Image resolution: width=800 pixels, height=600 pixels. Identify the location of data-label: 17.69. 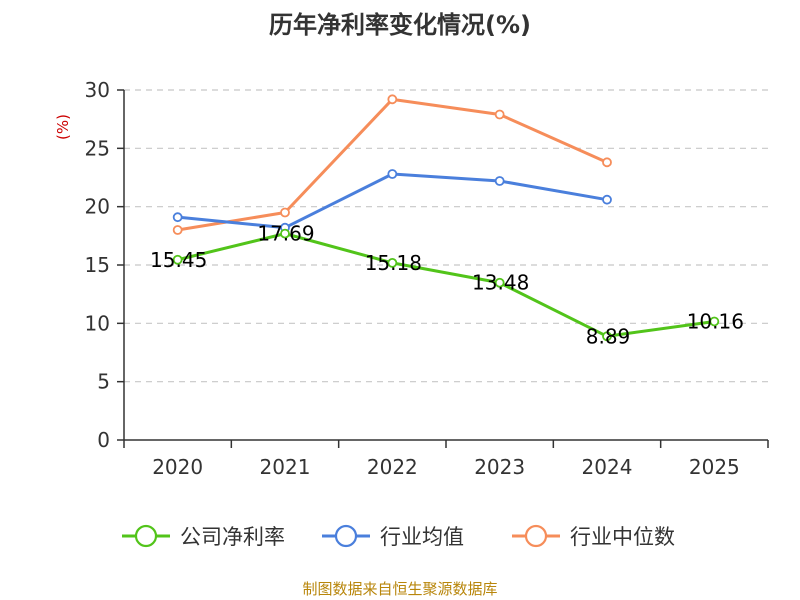
(285, 234).